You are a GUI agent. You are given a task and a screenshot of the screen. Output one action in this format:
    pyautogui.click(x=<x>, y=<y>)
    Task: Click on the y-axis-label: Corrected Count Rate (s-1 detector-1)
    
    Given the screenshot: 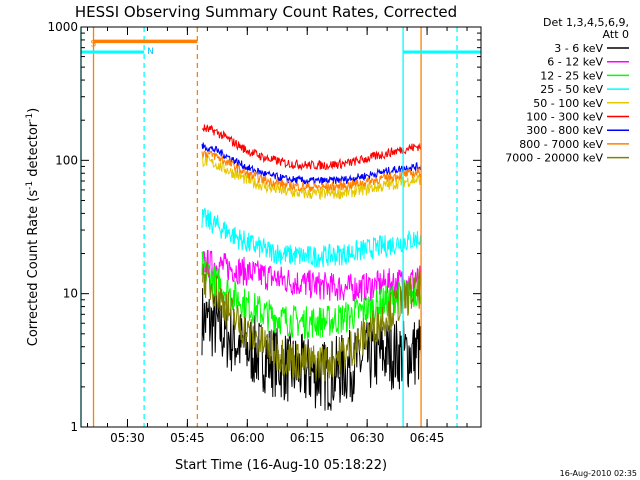 What is the action you would take?
    pyautogui.click(x=33, y=227)
    